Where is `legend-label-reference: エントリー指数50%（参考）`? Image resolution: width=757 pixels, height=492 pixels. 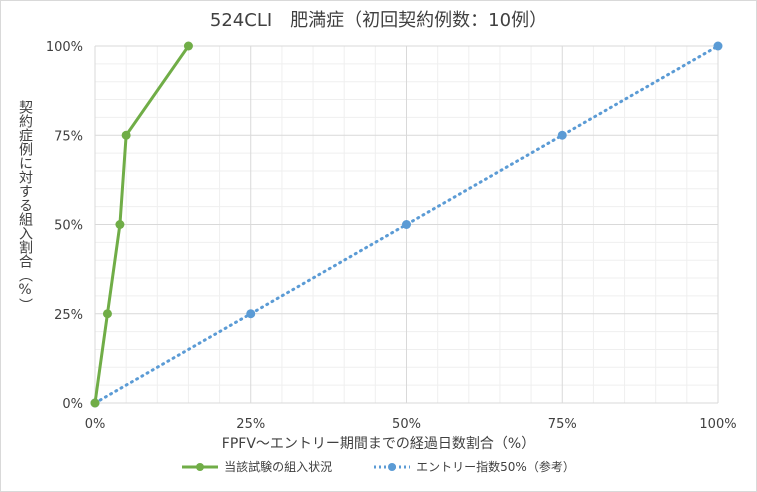
legend-label-reference: エントリー指数50%（参考） is located at coordinates (495, 467).